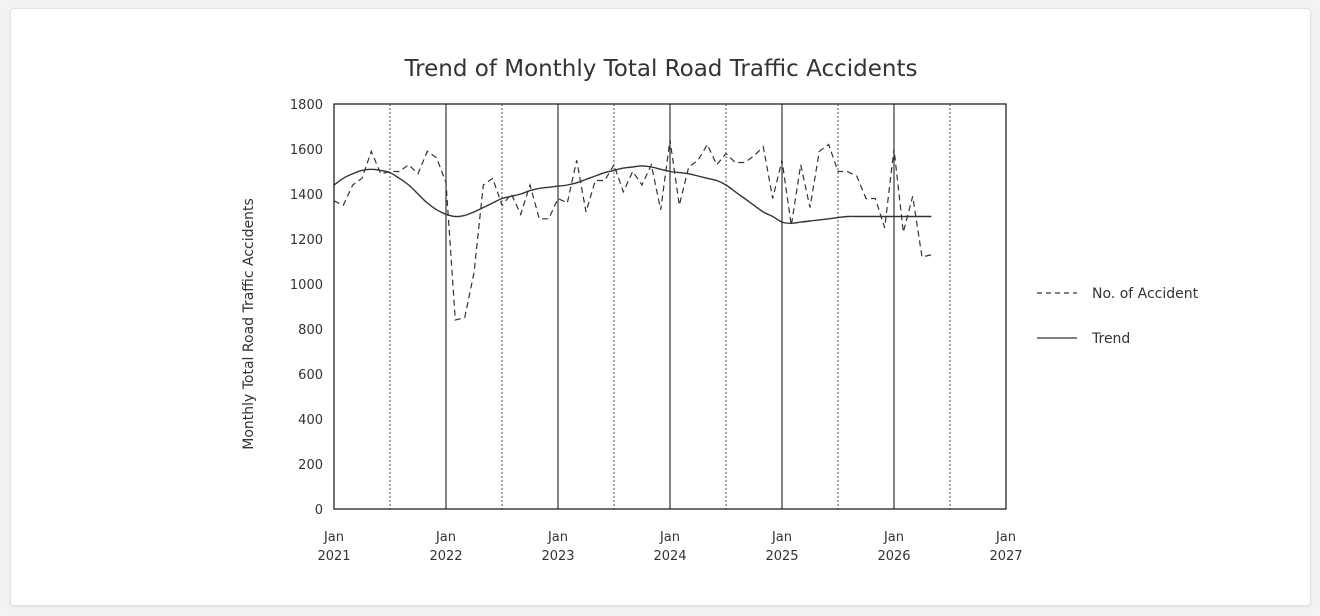 The width and height of the screenshot is (1320, 616). What do you see at coordinates (310, 420) in the screenshot?
I see `y-tick-label: 400` at bounding box center [310, 420].